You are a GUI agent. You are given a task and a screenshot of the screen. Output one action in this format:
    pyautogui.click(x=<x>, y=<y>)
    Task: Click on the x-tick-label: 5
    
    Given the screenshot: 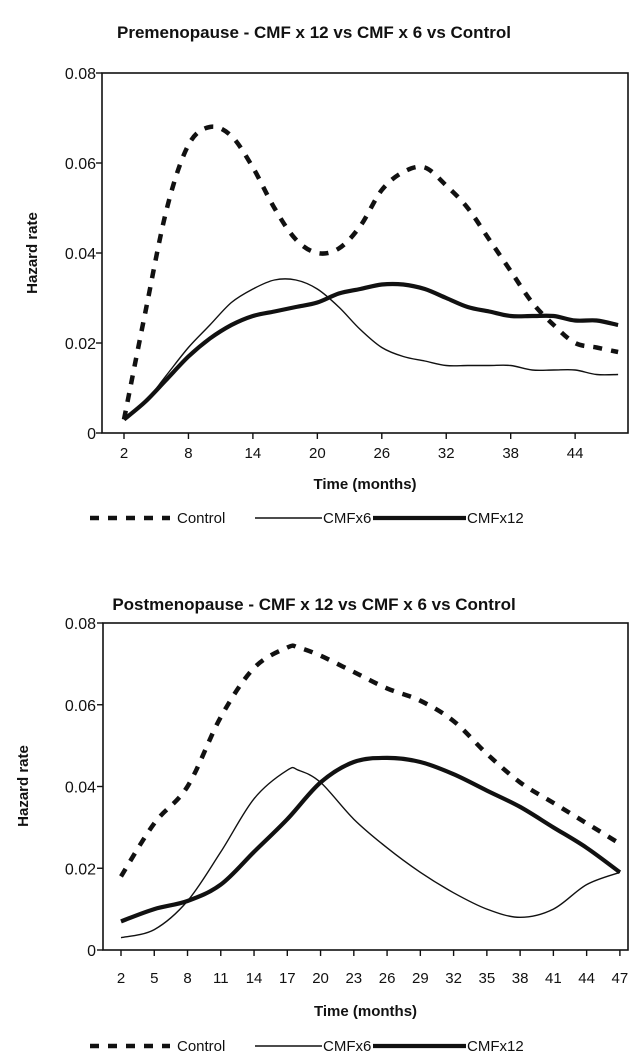 What is the action you would take?
    pyautogui.click(x=154, y=978)
    